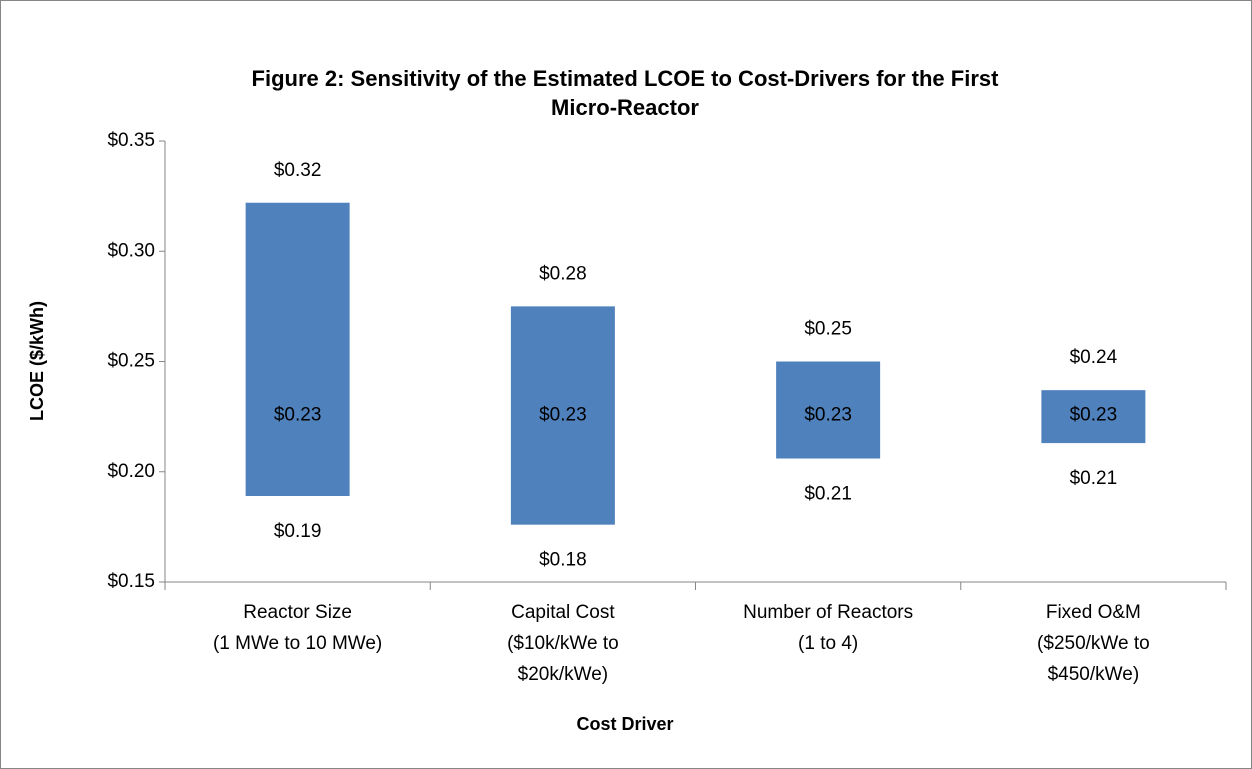  Describe the element at coordinates (624, 724) in the screenshot. I see `x-axis-title: Cost Driver` at that location.